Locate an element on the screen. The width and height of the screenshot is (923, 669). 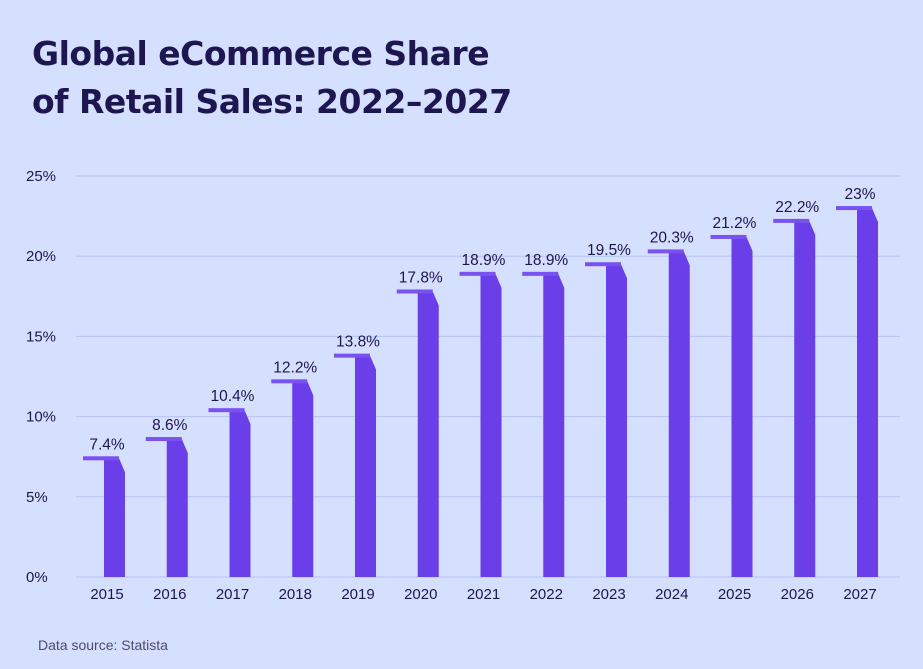
bar-cap-2017 is located at coordinates (226, 410).